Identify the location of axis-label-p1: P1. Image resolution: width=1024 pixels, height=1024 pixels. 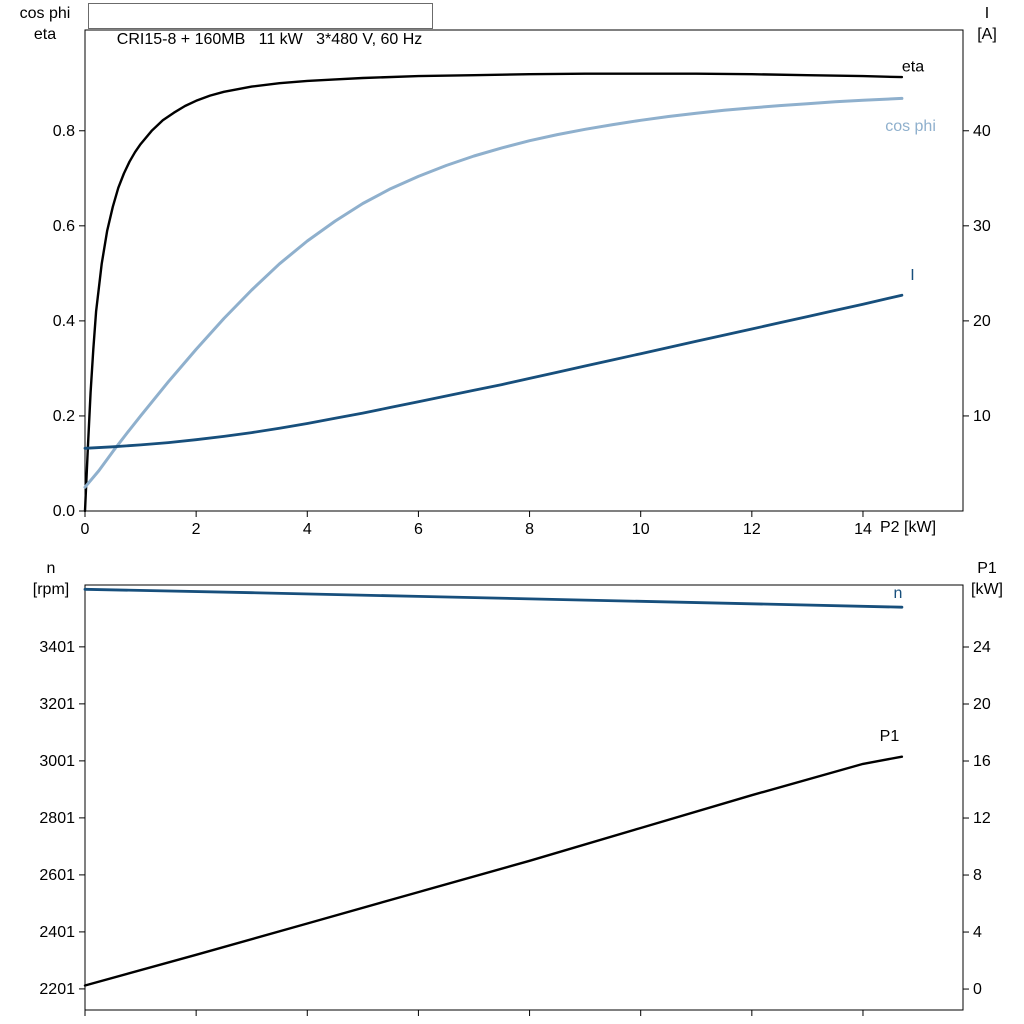
(987, 568).